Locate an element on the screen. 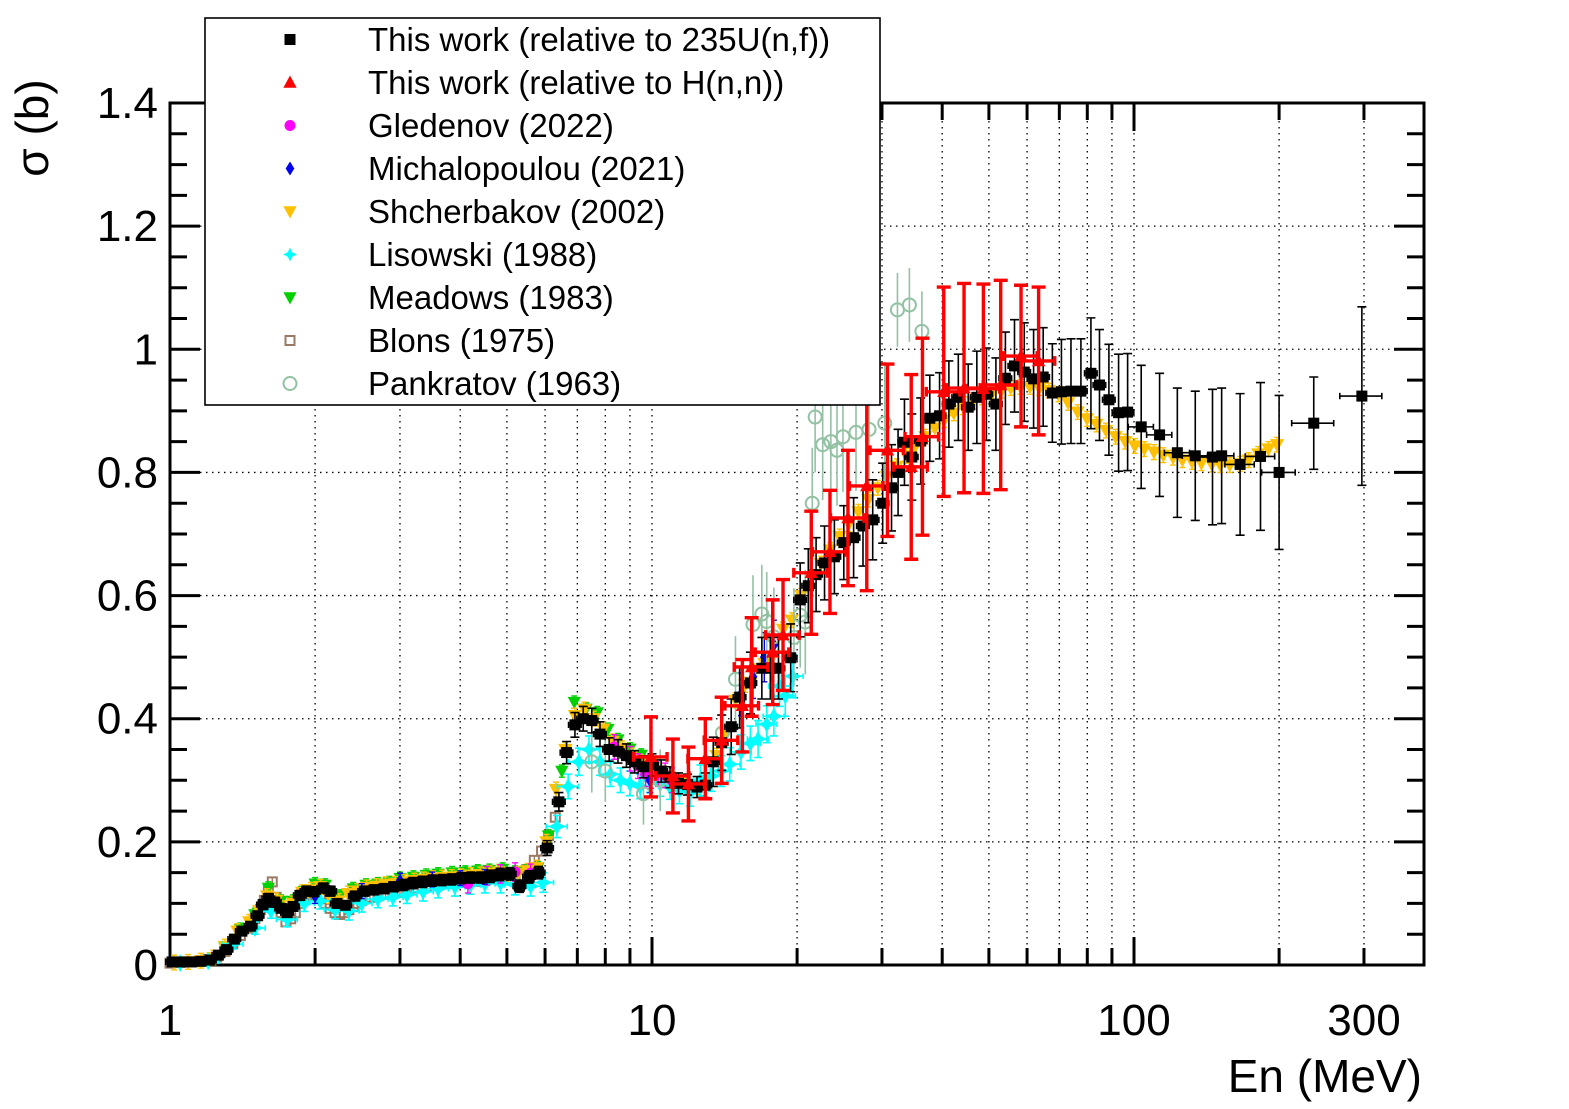 The image size is (1569, 1109). legend-item-meadows: Meadows (1983) is located at coordinates (448, 297).